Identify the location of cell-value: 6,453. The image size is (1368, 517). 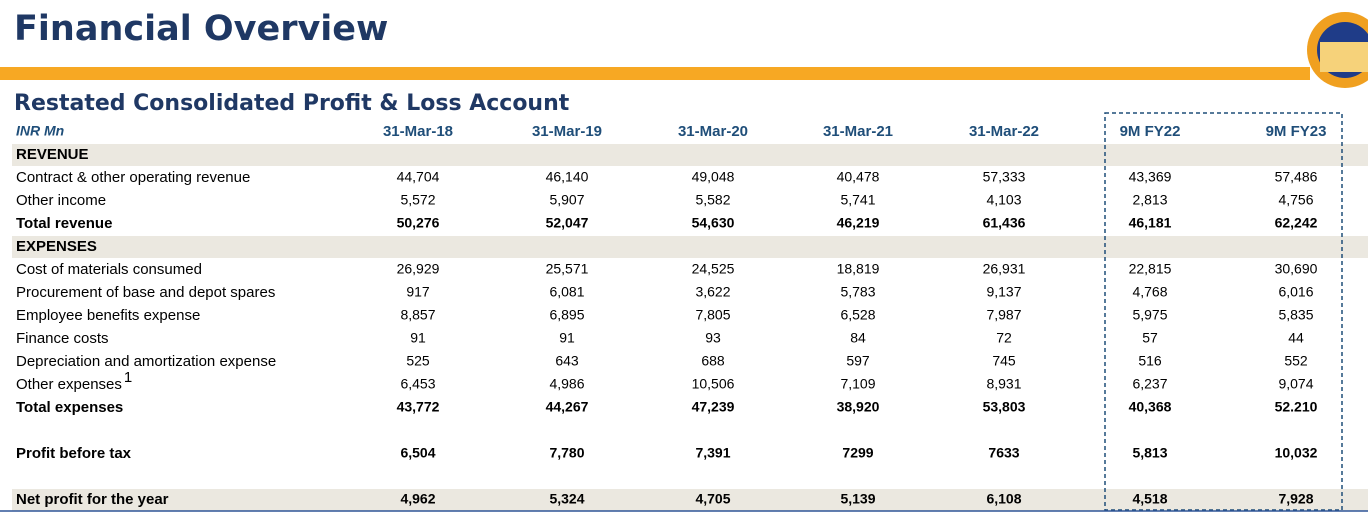
(417, 384).